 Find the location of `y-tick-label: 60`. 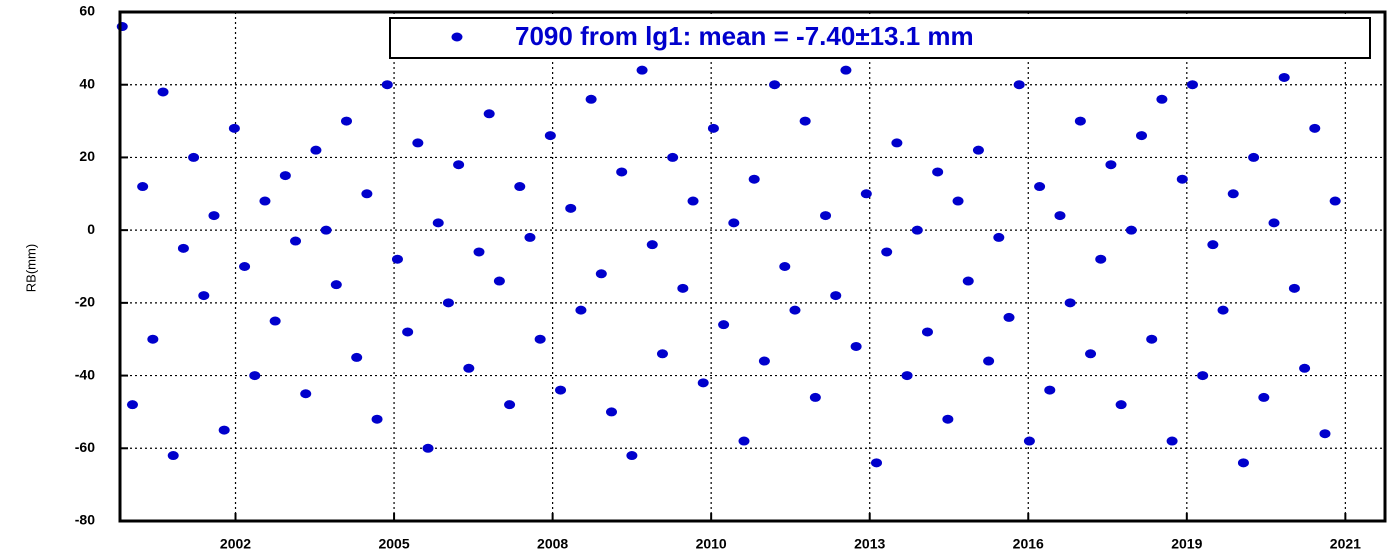

y-tick-label: 60 is located at coordinates (87, 11).